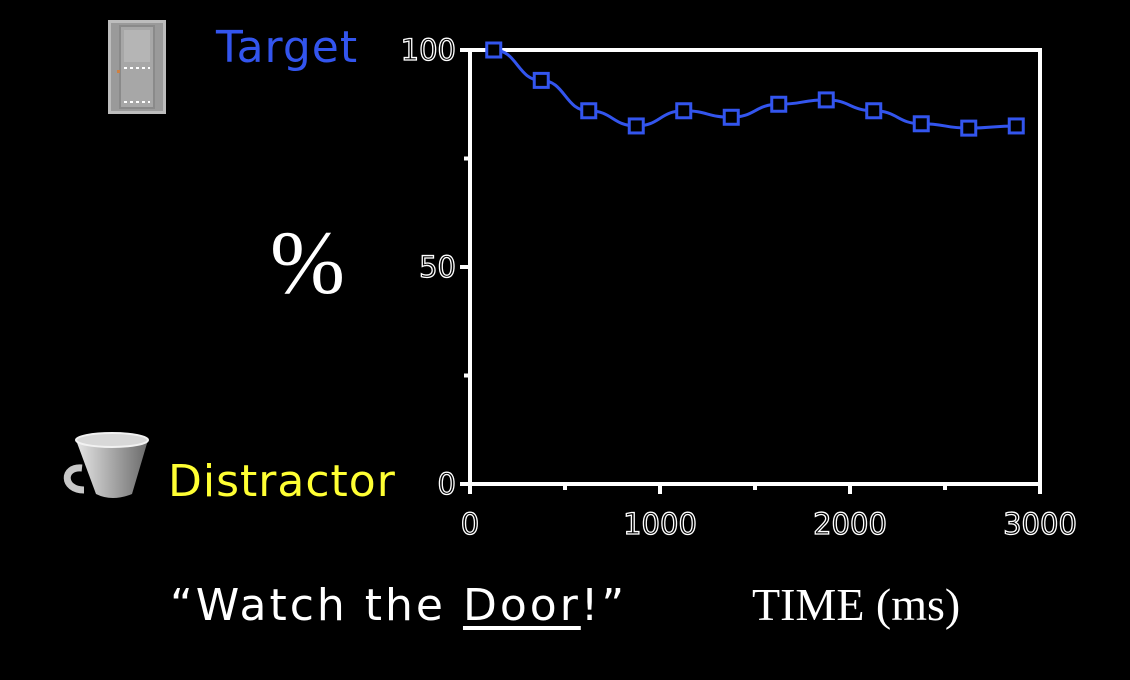  Describe the element at coordinates (282, 481) in the screenshot. I see `distractor-legend-label: Distractor` at that location.